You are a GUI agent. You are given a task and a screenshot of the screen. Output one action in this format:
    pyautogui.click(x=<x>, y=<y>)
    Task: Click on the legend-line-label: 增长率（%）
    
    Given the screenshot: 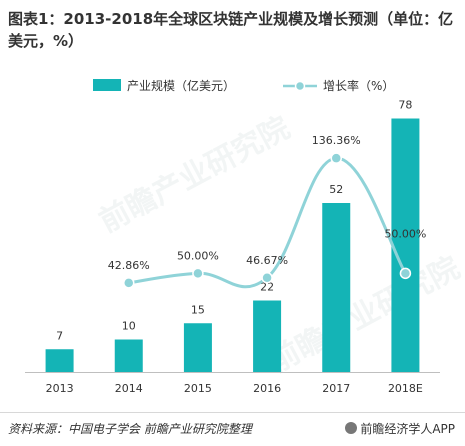 What is the action you would take?
    pyautogui.click(x=359, y=86)
    